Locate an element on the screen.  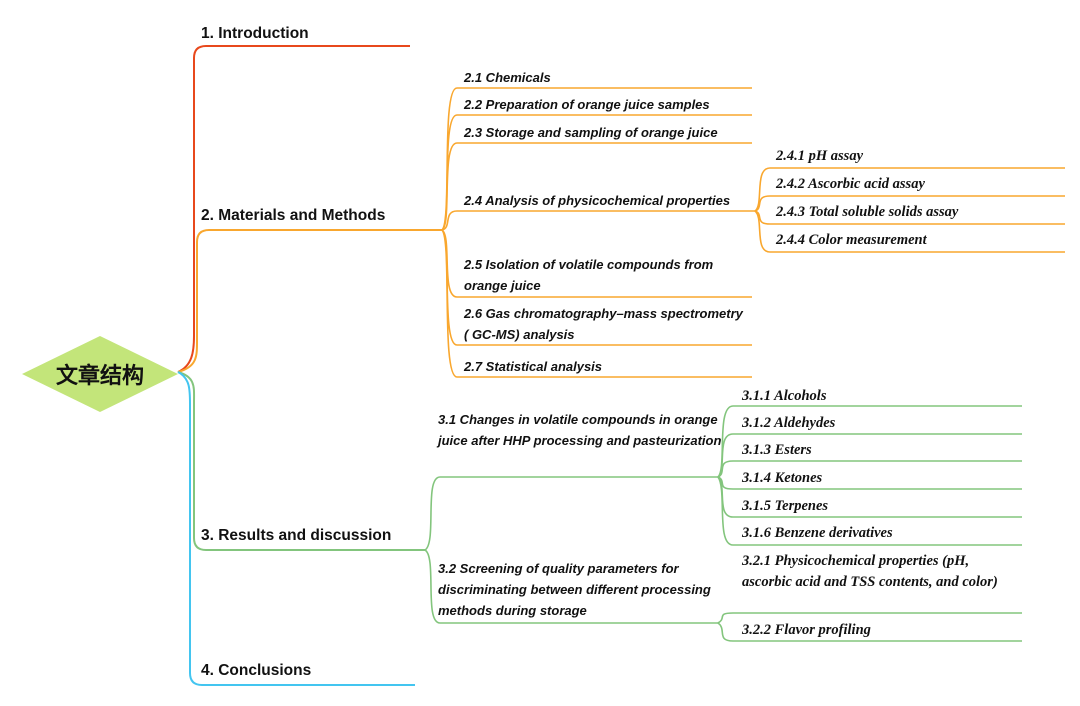
root-diamond-shape is located at coordinates (100, 374).